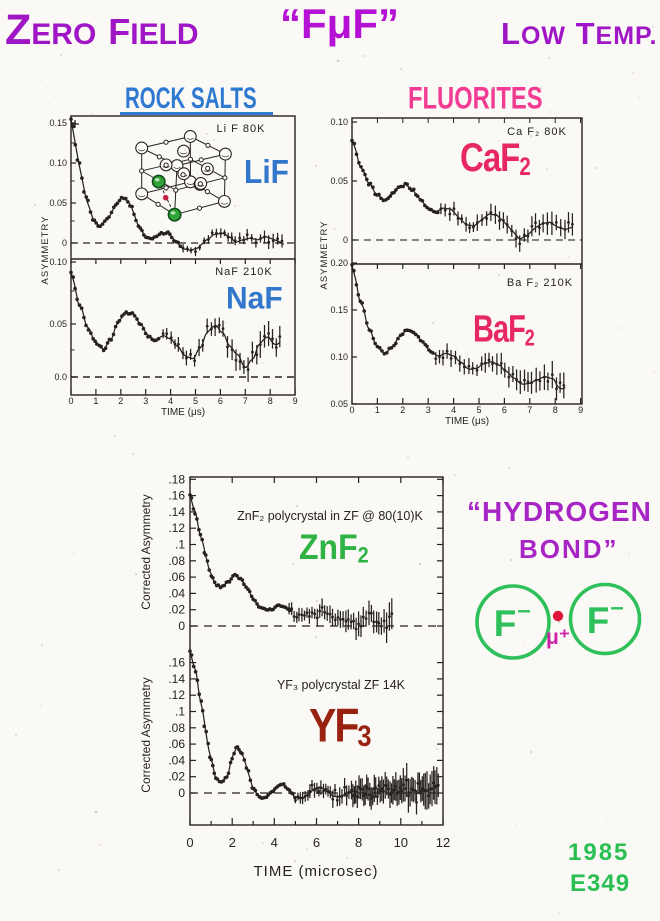 This screenshot has width=660, height=921. I want to click on svg-text: NaF 210K, so click(244, 272).